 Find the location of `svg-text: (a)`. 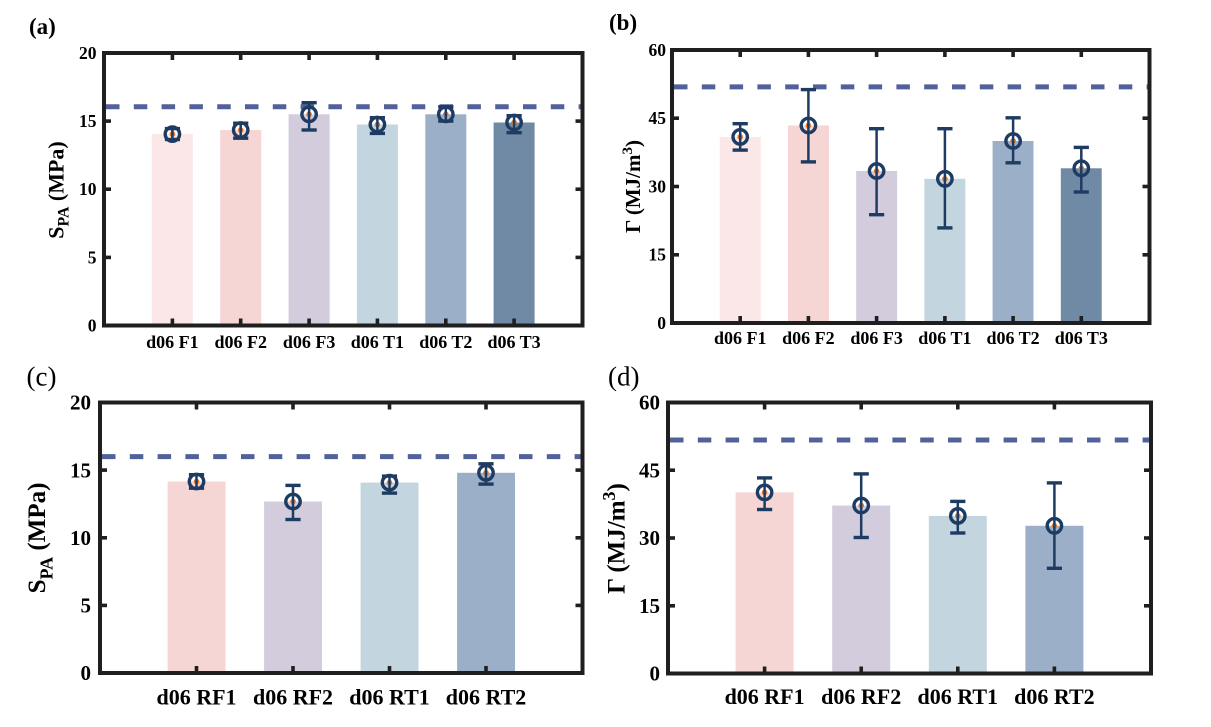

svg-text: (a) is located at coordinates (42, 26).